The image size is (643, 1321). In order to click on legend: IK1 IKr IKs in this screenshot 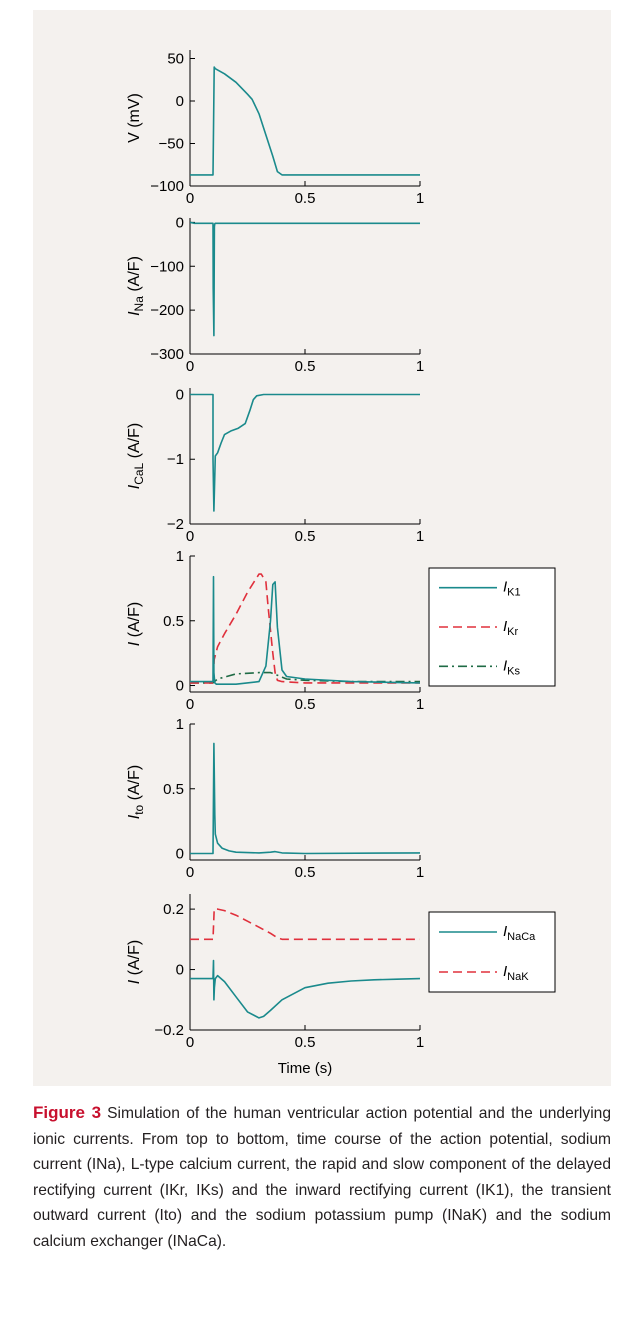, I will do `click(492, 627)`.